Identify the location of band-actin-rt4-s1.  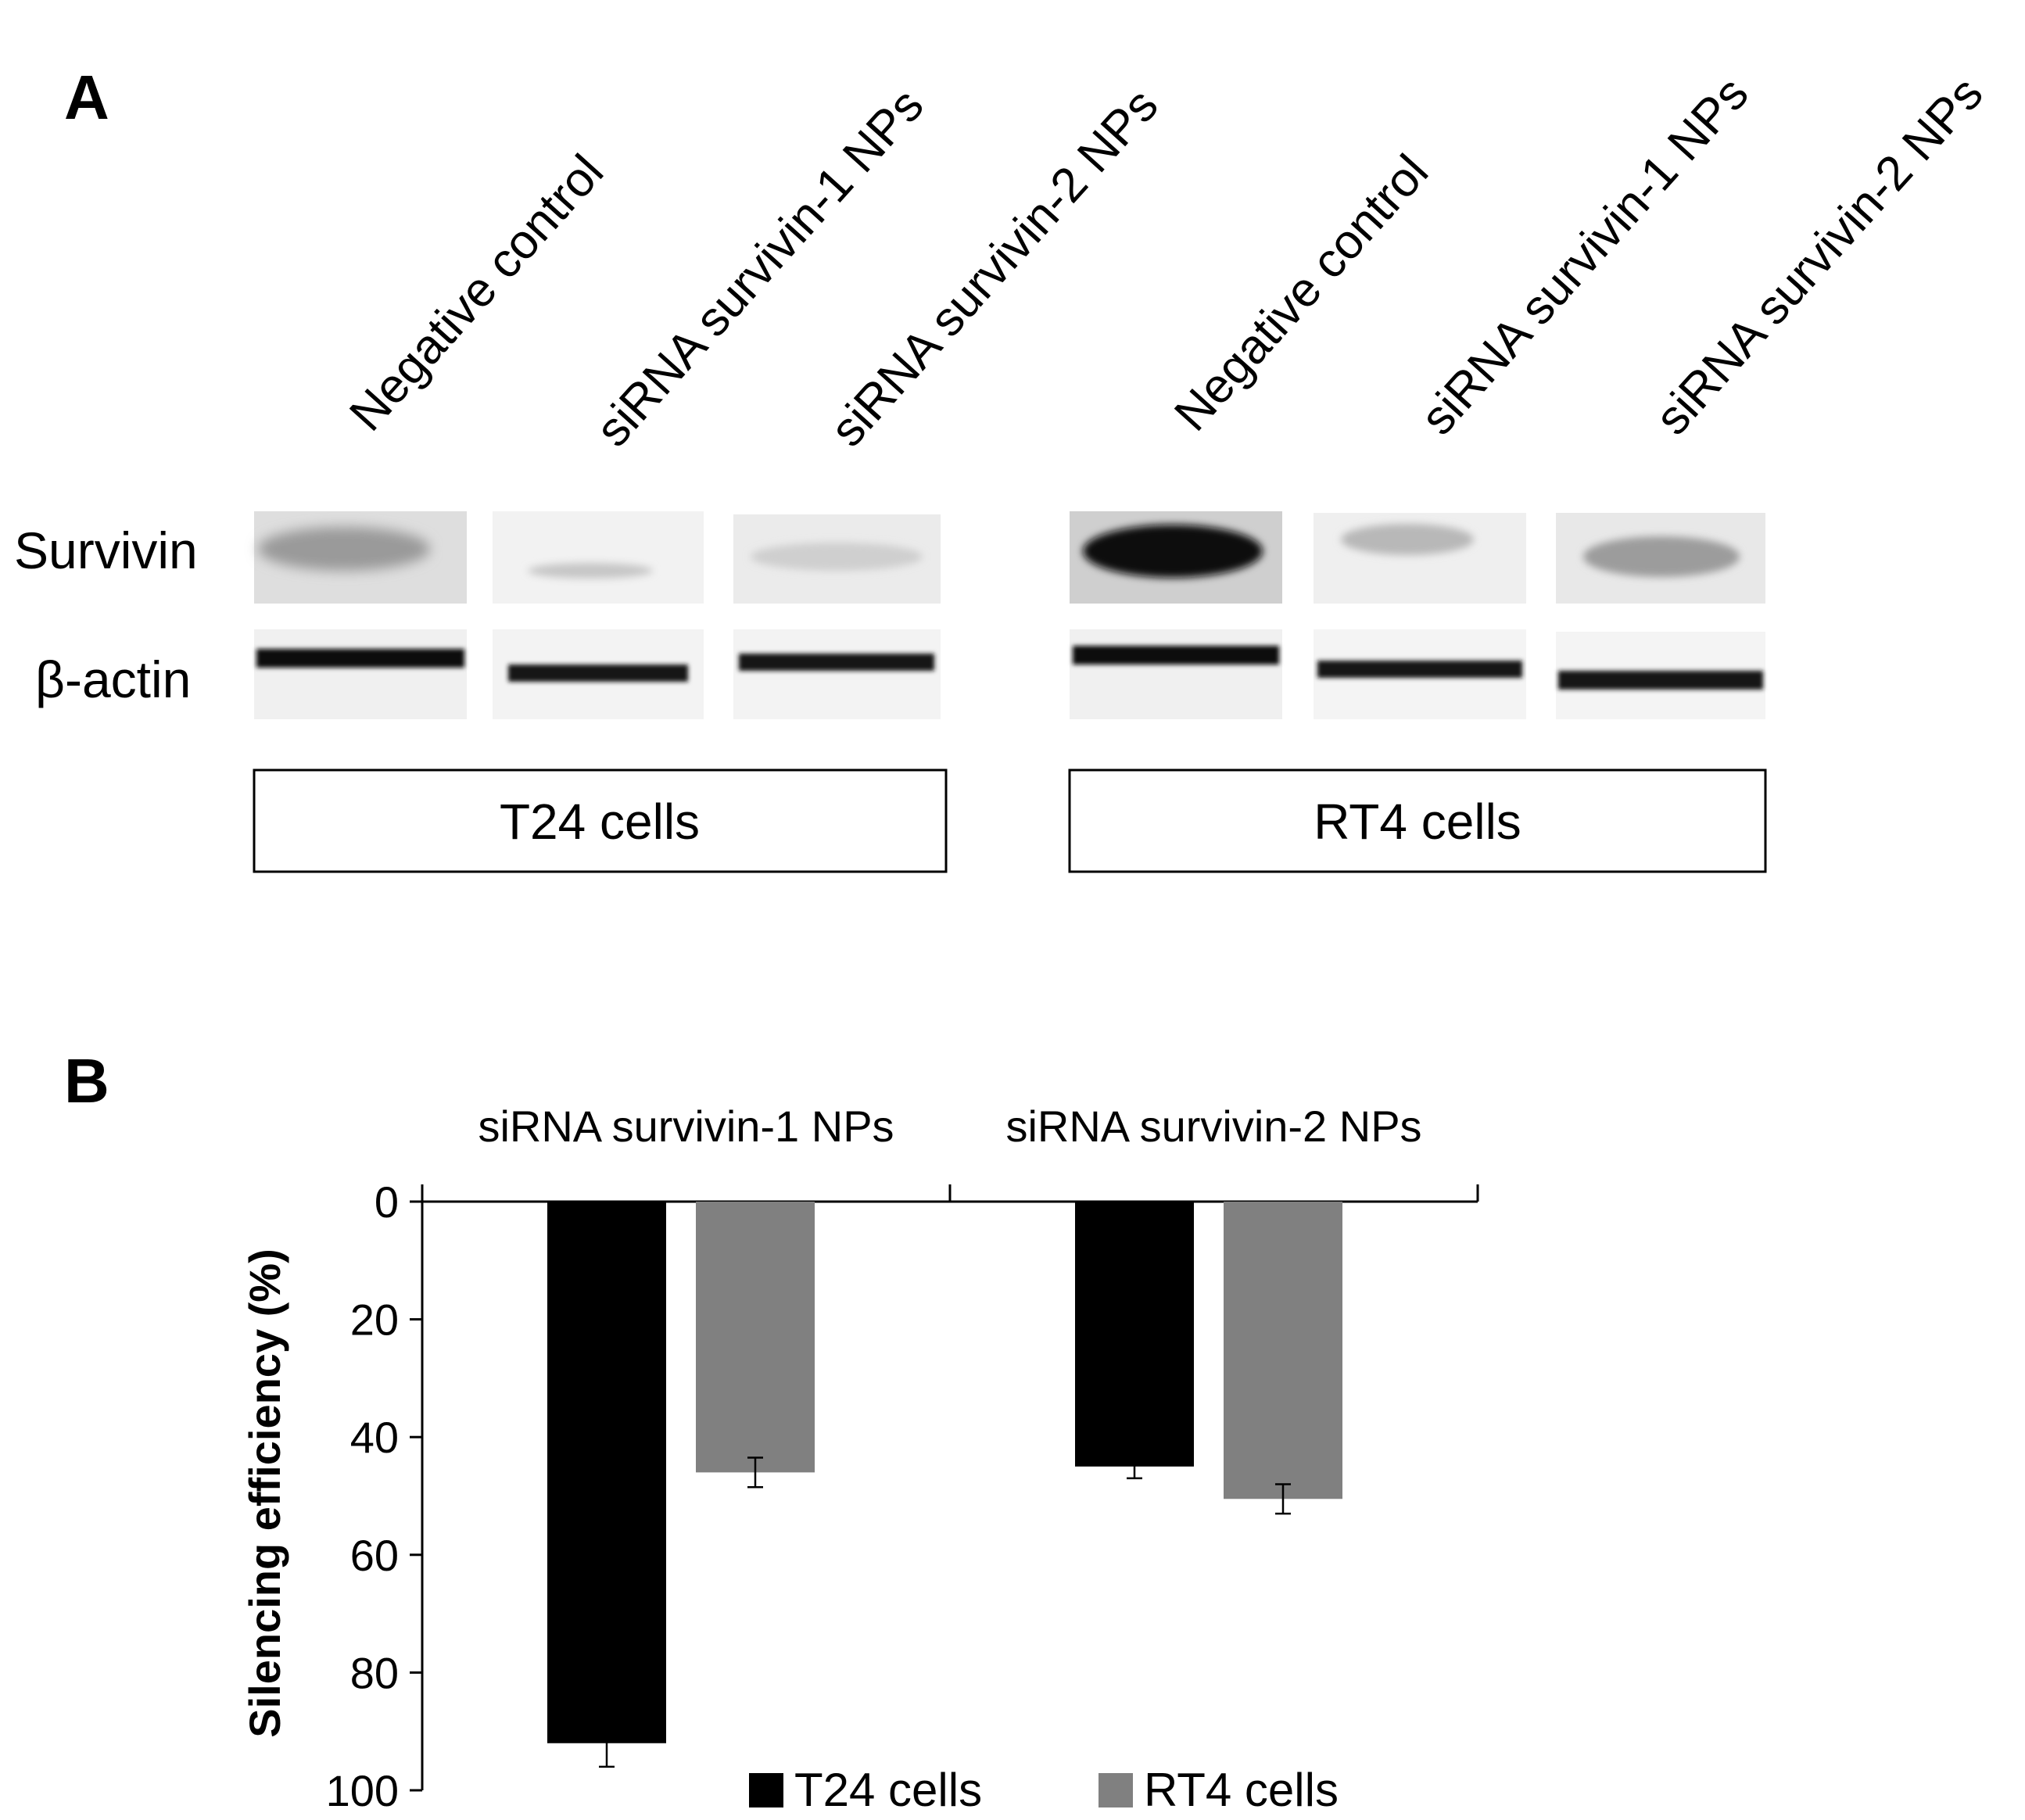
(1419, 669).